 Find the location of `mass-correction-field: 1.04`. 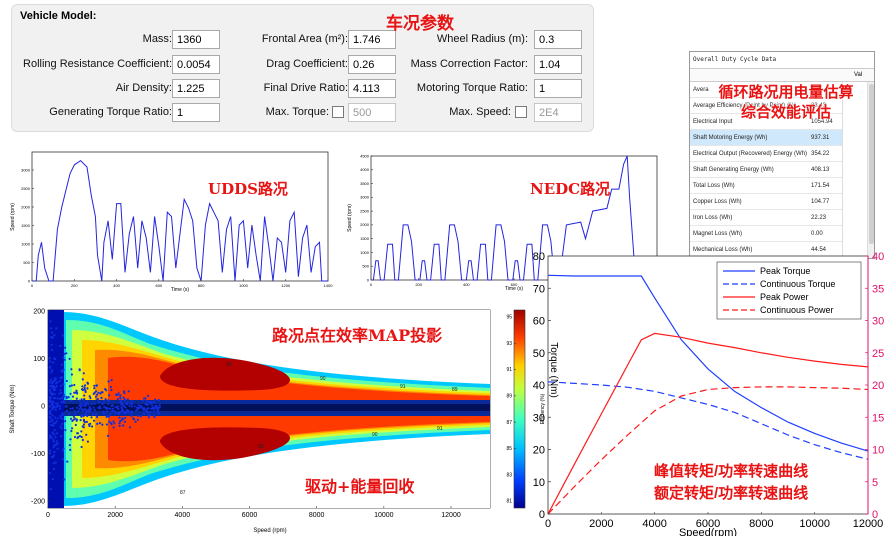

mass-correction-field: 1.04 is located at coordinates (558, 64).